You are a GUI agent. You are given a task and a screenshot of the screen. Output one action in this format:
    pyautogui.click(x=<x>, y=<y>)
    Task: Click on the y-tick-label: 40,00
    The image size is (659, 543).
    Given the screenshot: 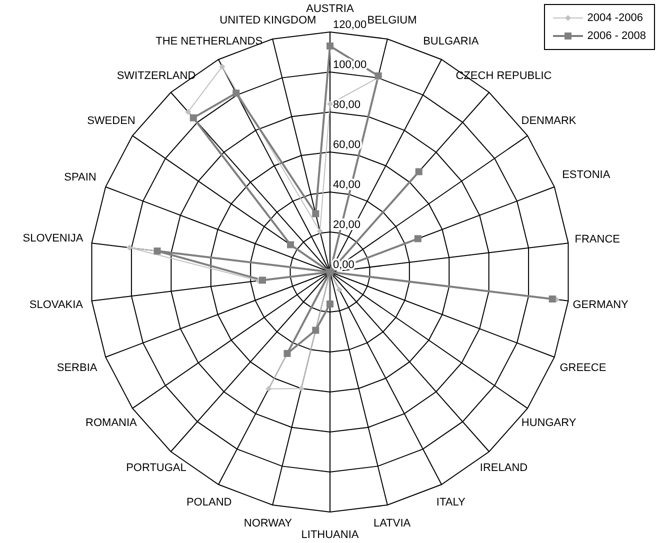 What is the action you would take?
    pyautogui.click(x=347, y=185)
    